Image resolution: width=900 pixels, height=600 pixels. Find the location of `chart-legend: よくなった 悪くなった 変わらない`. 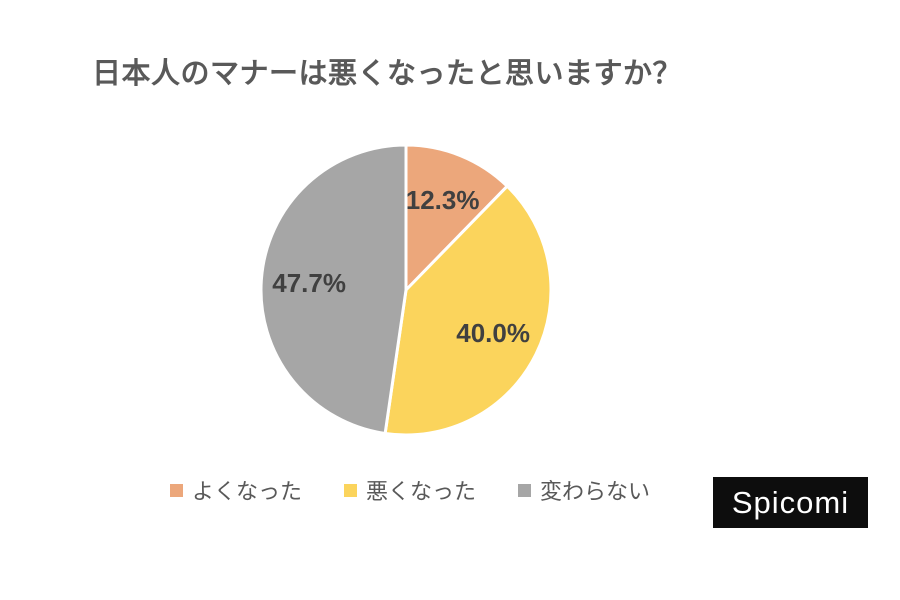

chart-legend: よくなった 悪くなった 変わらない is located at coordinates (410, 490).